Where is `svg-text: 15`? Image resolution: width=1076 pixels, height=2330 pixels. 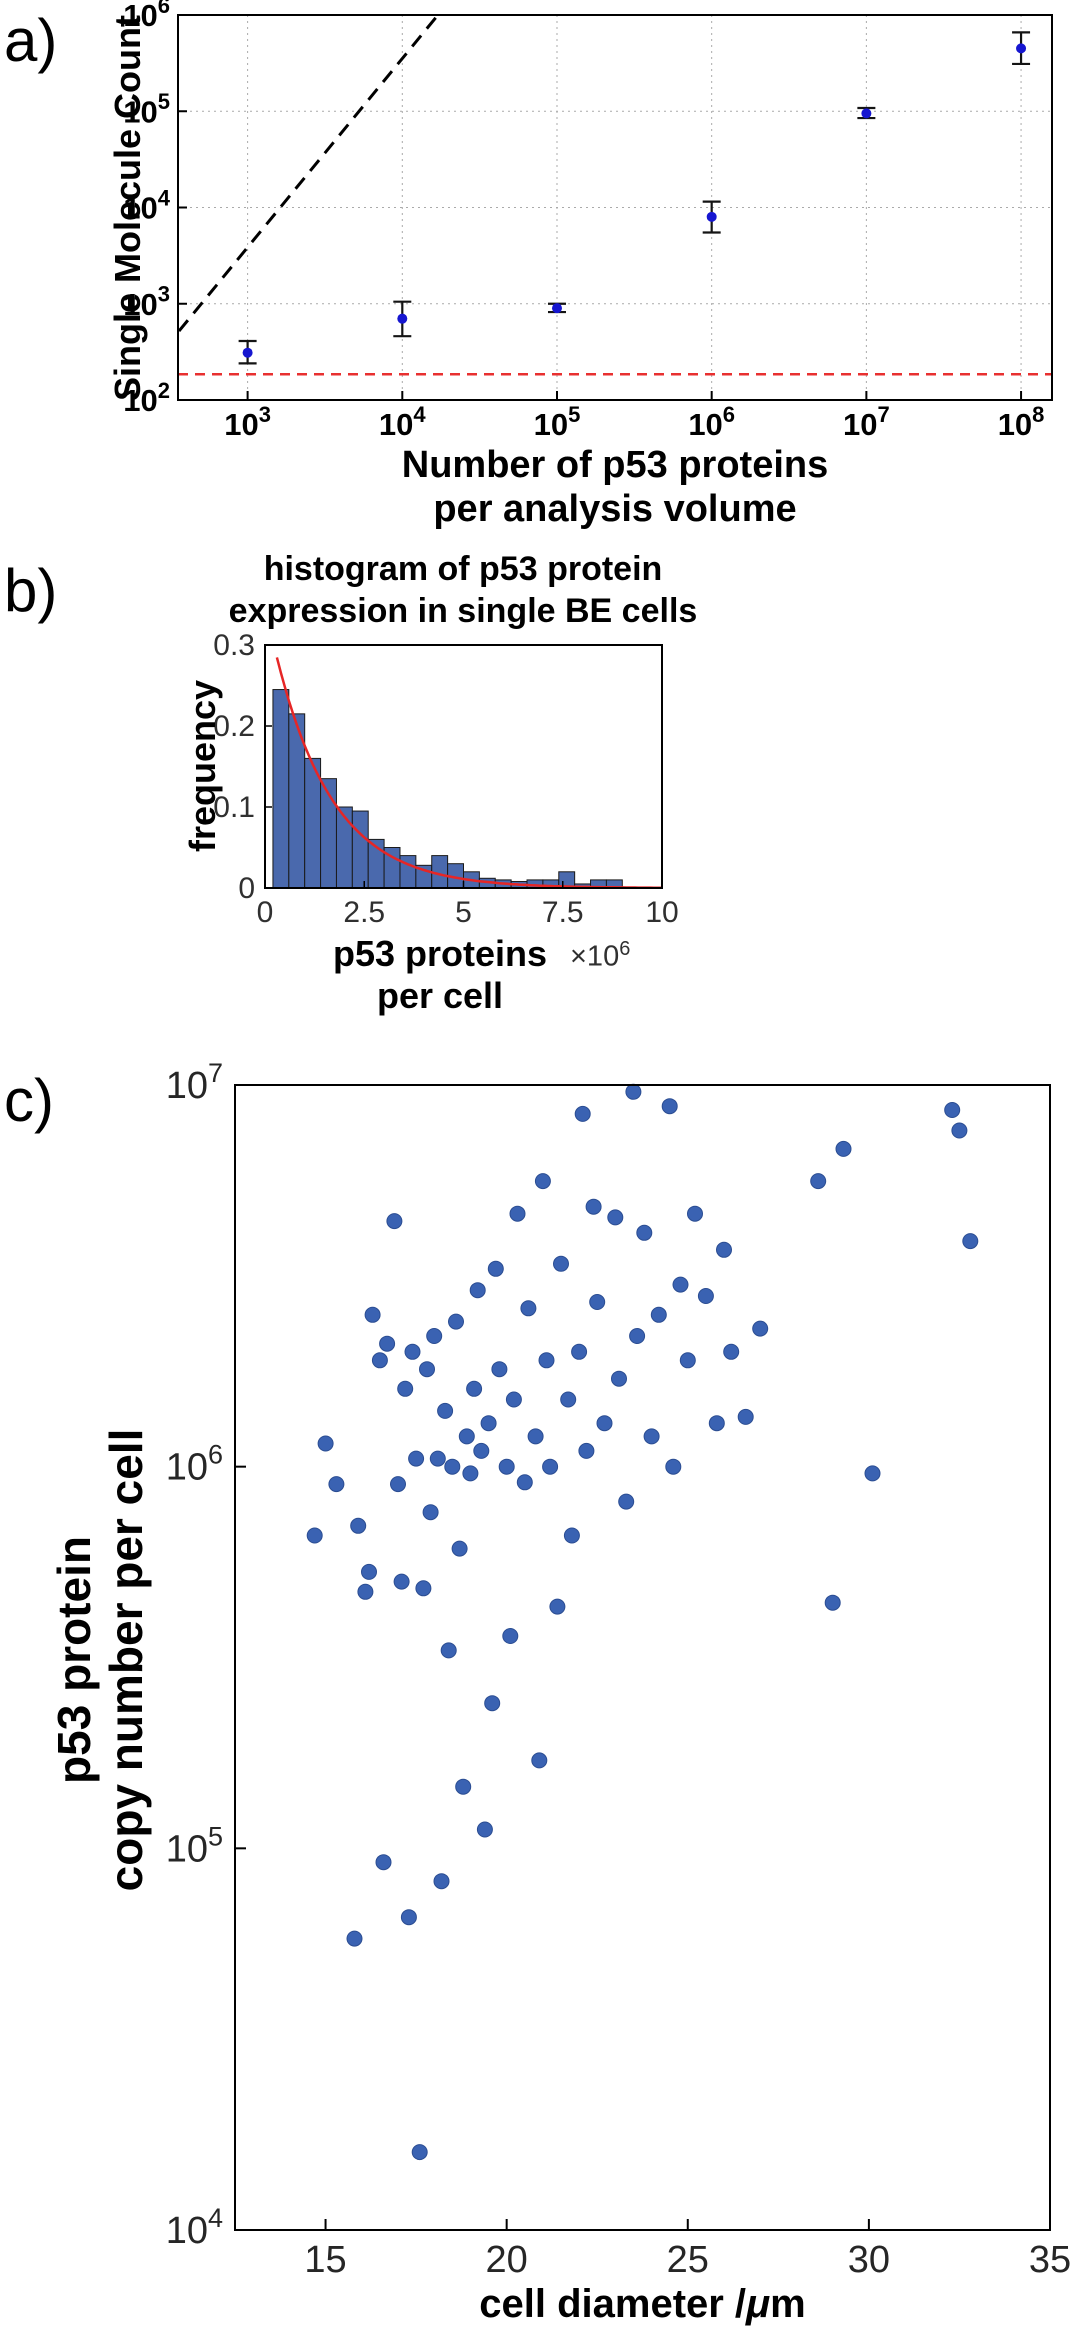
svg-text: 15 is located at coordinates (325, 2260).